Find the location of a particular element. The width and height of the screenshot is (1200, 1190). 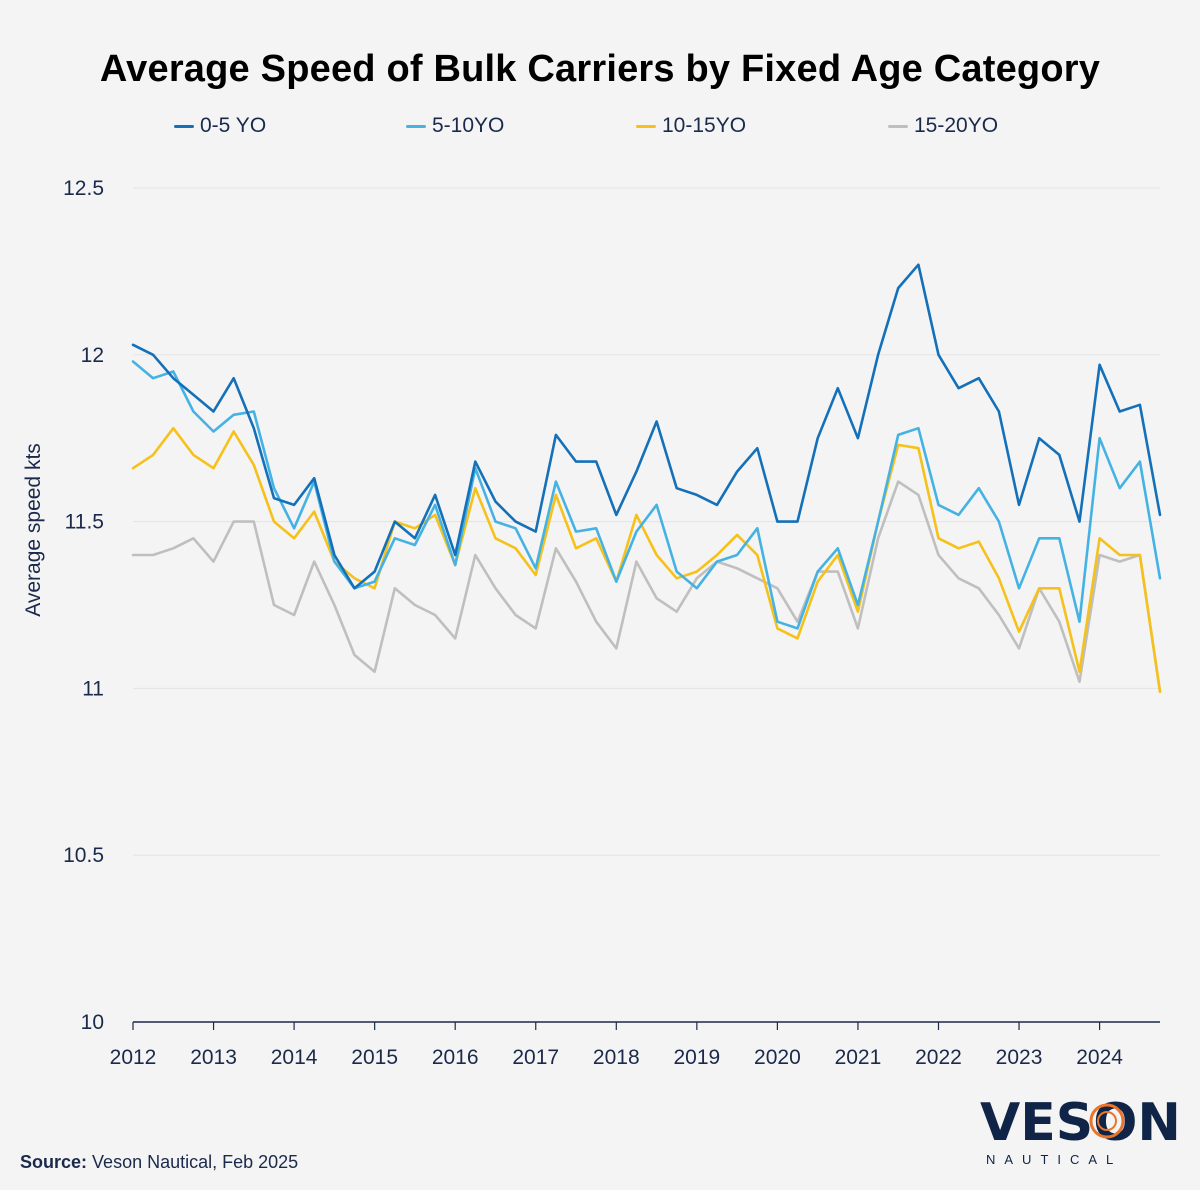

x-tick-label: 2013 is located at coordinates (213, 1057).